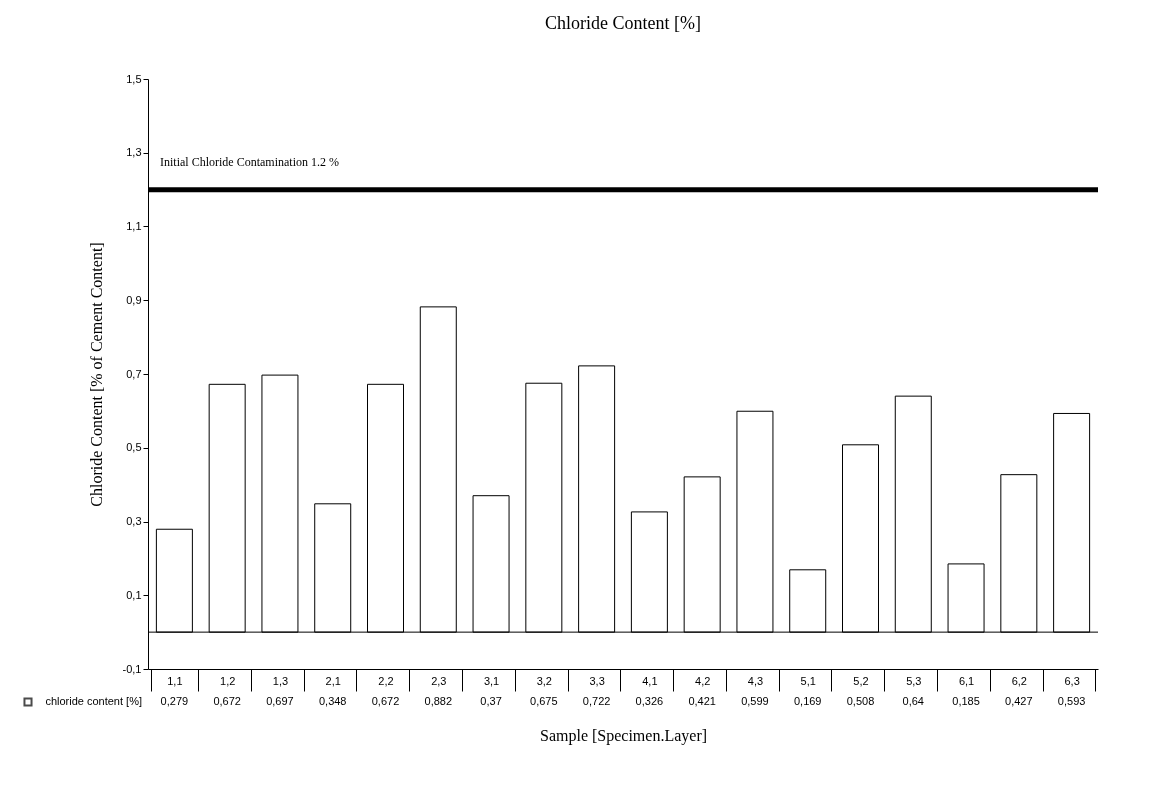  Describe the element at coordinates (966, 701) in the screenshot. I see `data-label: 0,185` at that location.